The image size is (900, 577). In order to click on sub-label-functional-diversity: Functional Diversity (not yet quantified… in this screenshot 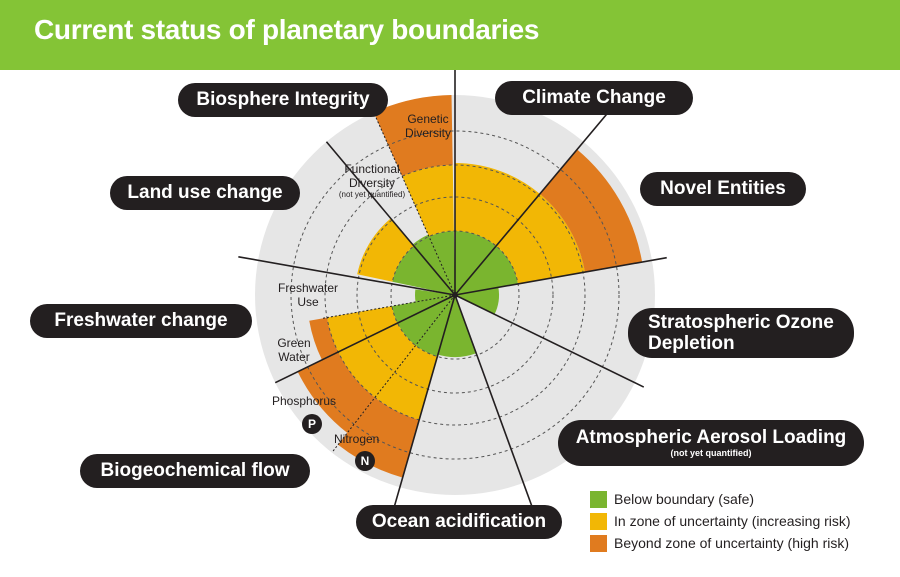, I will do `click(372, 181)`.